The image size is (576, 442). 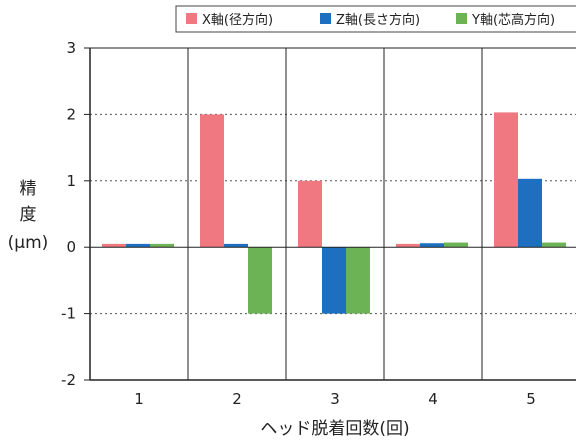 I want to click on y-axis-title-line-3: (μm), so click(x=28, y=243).